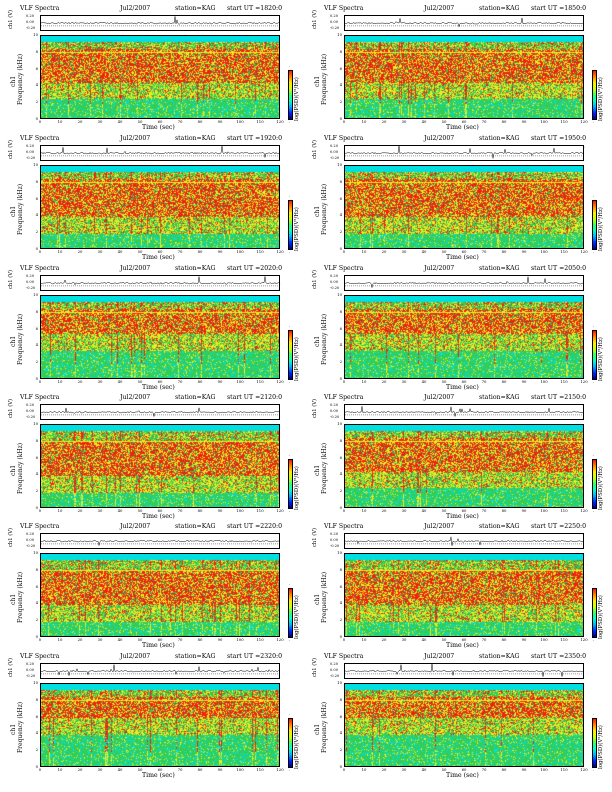  Describe the element at coordinates (504, 510) in the screenshot. I see `time-tick: 80` at that location.